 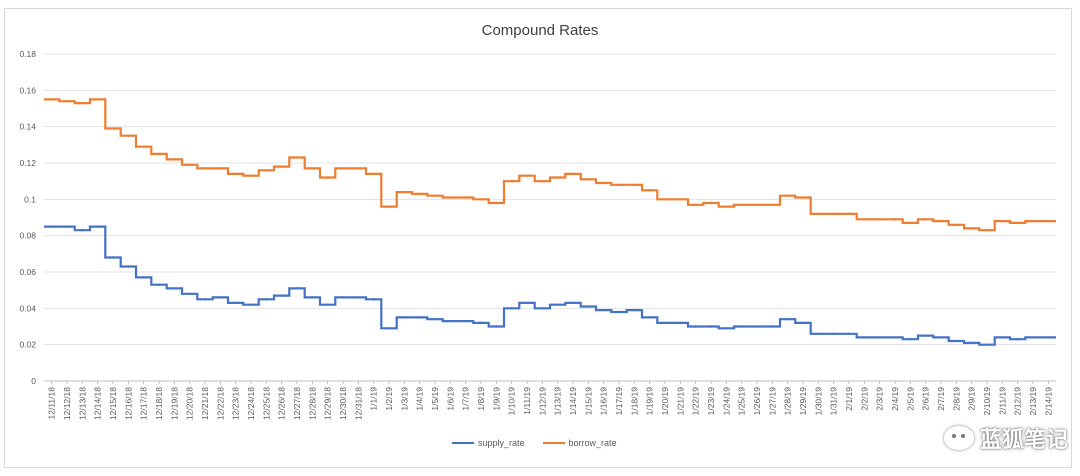 What do you see at coordinates (266, 403) in the screenshot?
I see `x-tick-label: 12/25/18` at bounding box center [266, 403].